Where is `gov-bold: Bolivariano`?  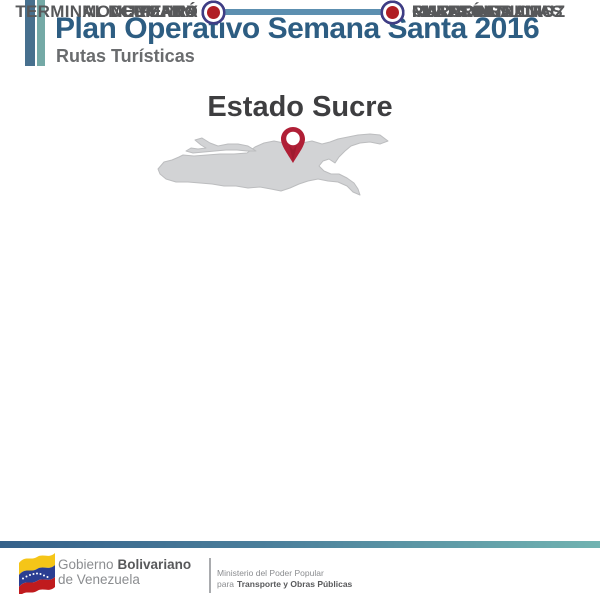
gov-bold: Bolivariano is located at coordinates (154, 564).